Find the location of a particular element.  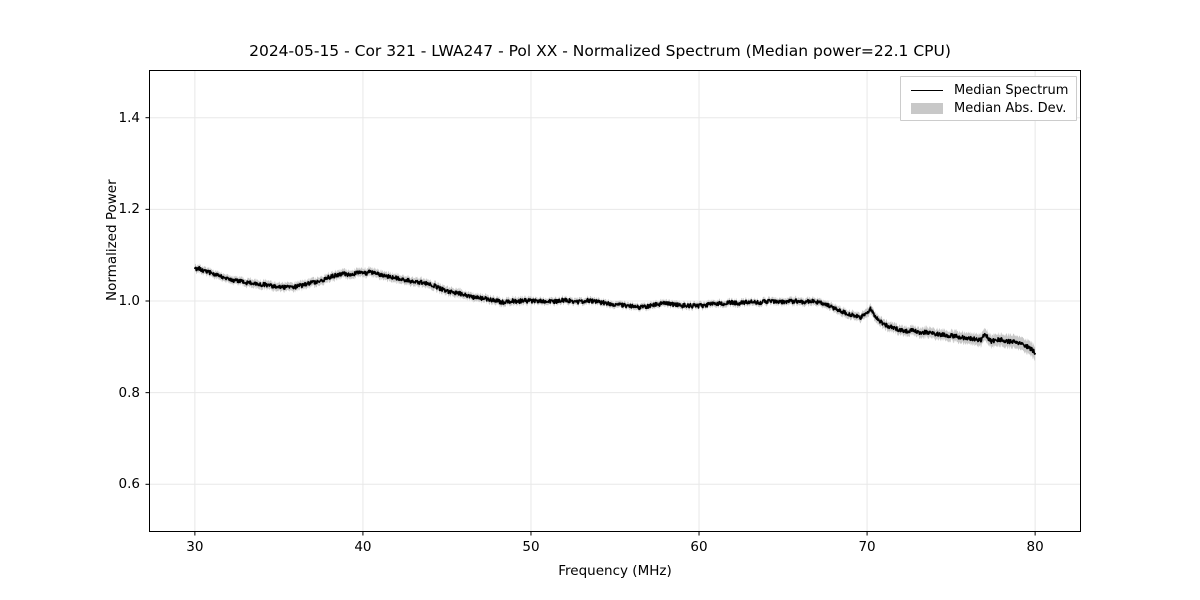

x-tick-label: 80 is located at coordinates (1035, 547).